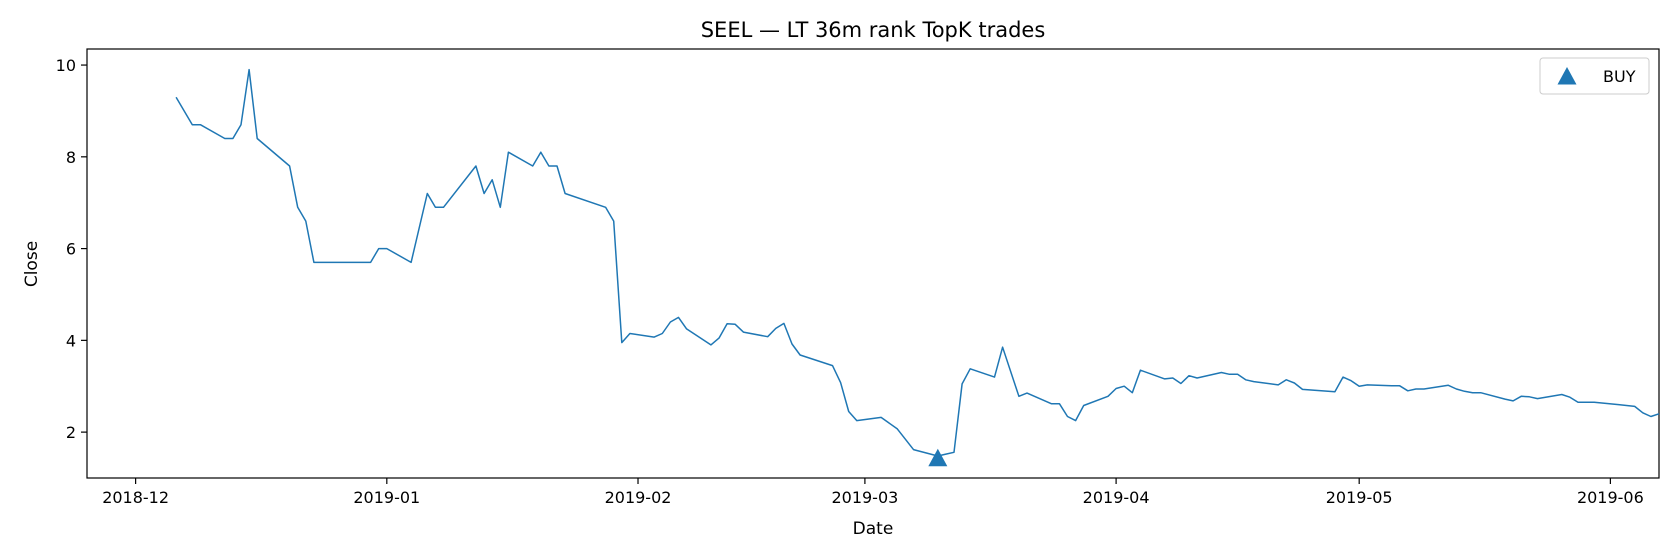 Image resolution: width=1680 pixels, height=560 pixels. Describe the element at coordinates (71, 157) in the screenshot. I see `y-tick-label: 8` at that location.